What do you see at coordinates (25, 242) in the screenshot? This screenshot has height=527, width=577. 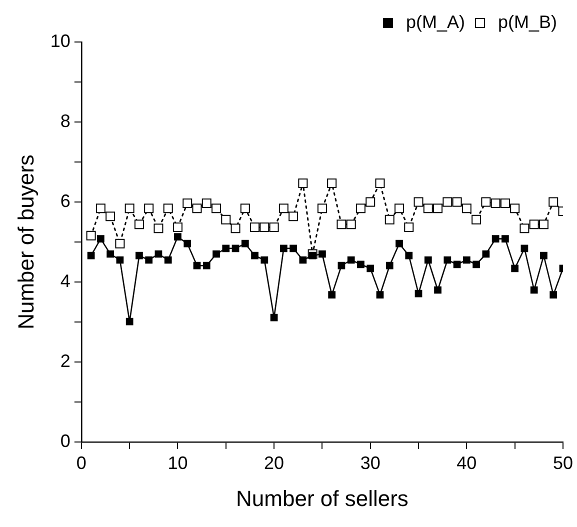 I see `y-axis-title: Number of buyers` at bounding box center [25, 242].